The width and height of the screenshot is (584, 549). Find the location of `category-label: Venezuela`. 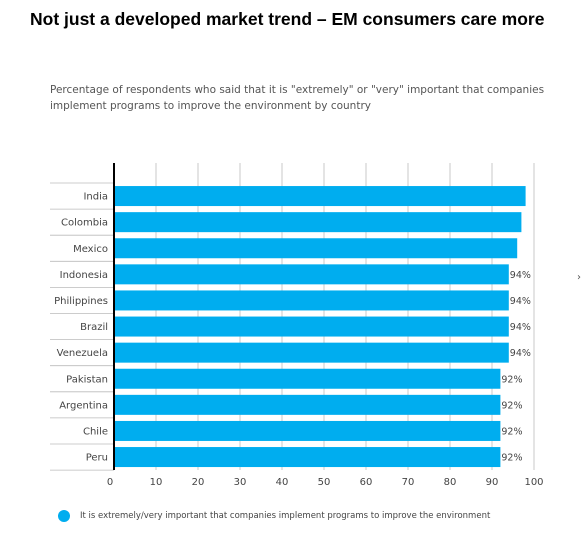

category-label: Venezuela is located at coordinates (82, 353).